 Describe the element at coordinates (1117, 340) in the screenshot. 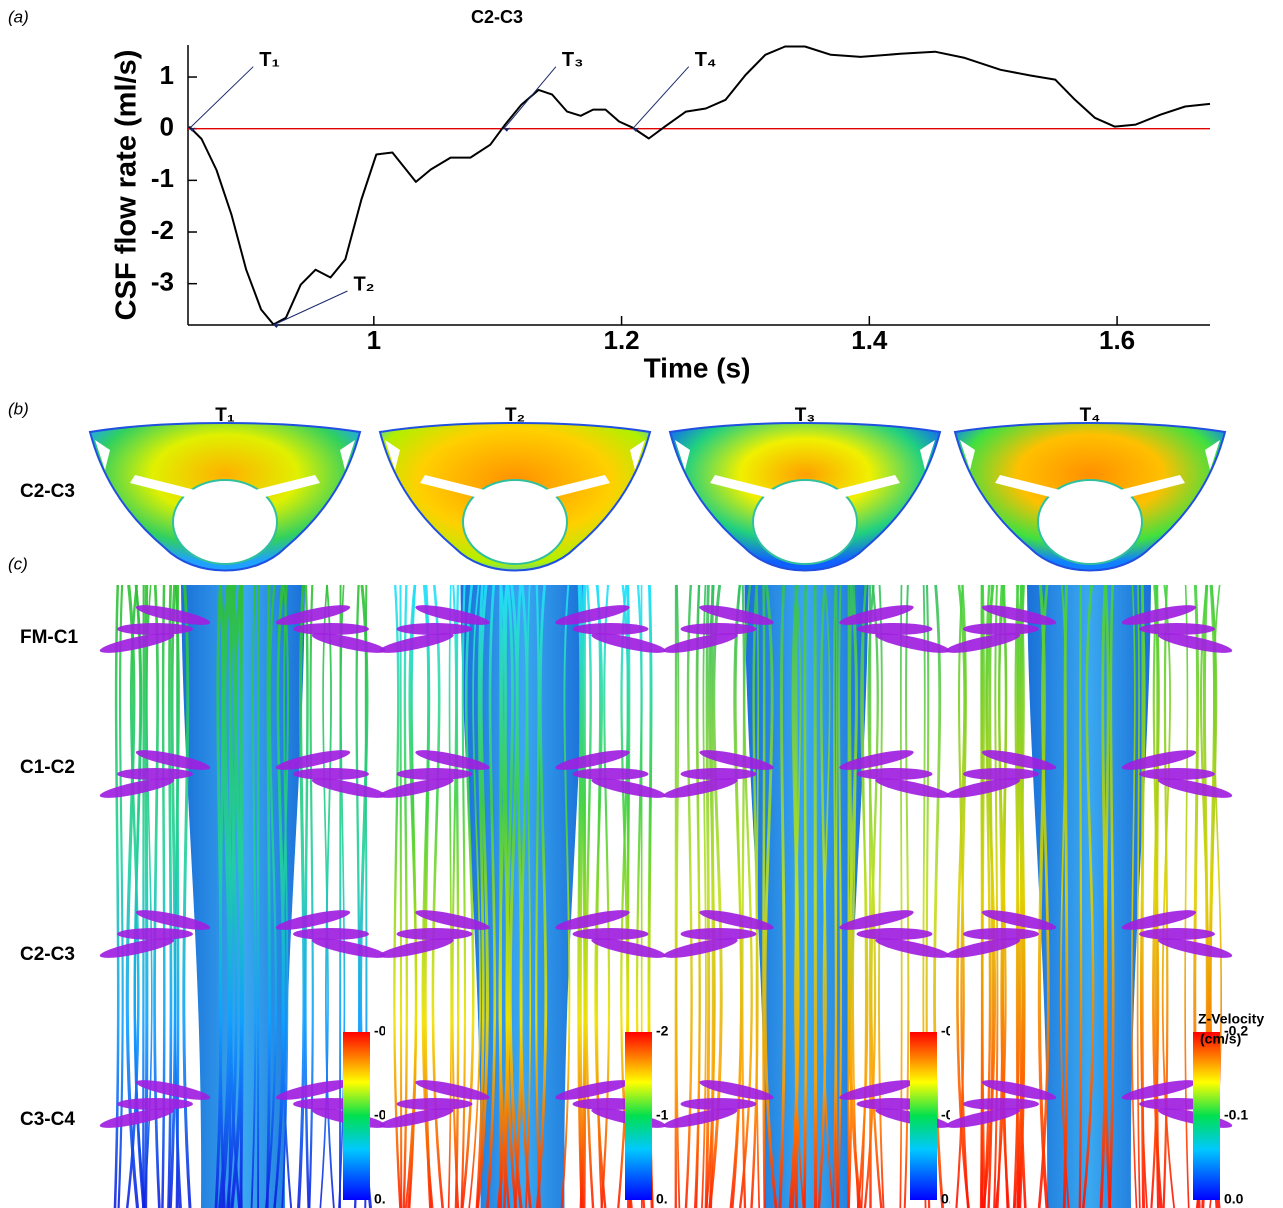

I see `x-tick-label: 1.6` at that location.